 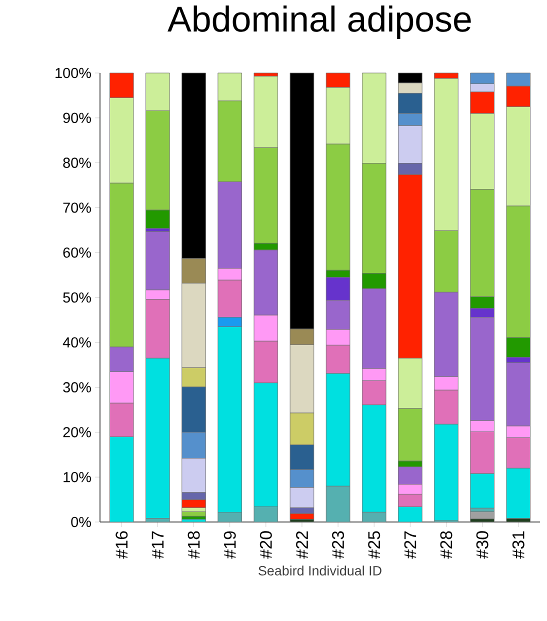 I want to click on y-tick-label: 60%, so click(x=77, y=252).